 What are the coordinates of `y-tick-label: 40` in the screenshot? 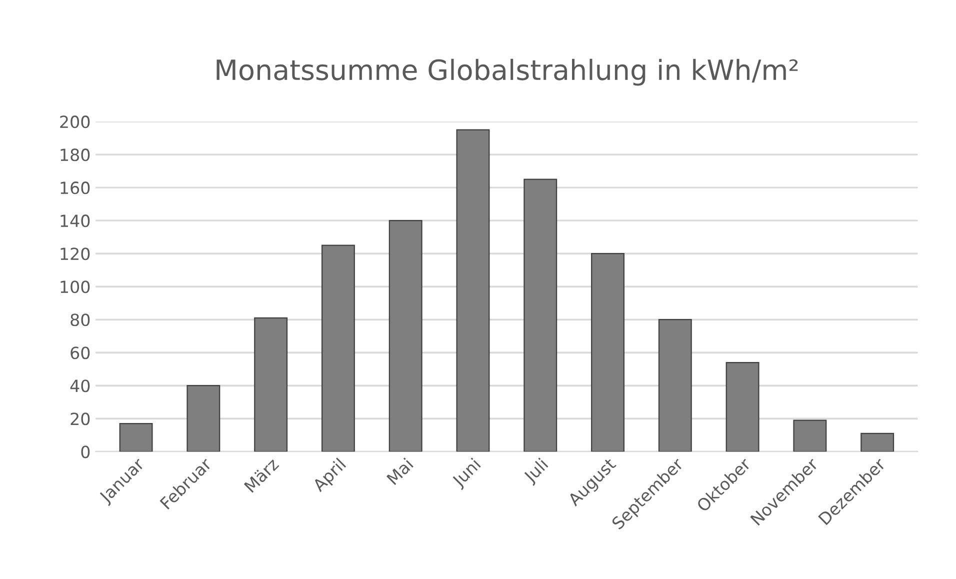 It's located at (80, 386).